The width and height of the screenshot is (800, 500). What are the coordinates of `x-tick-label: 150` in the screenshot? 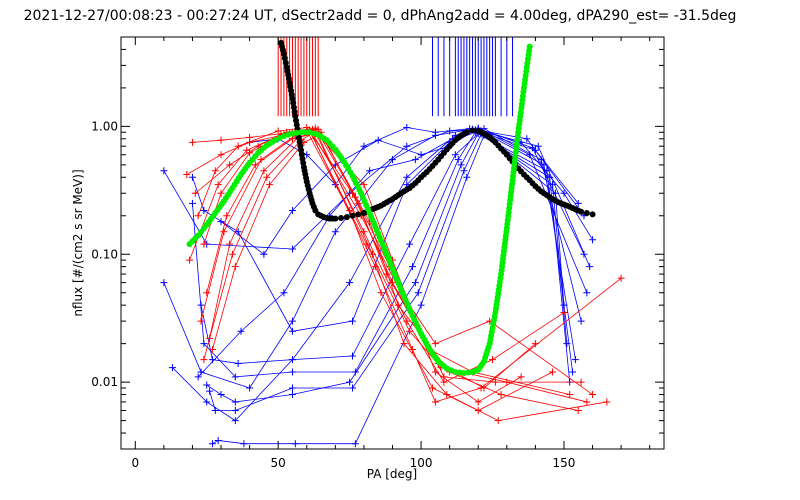 It's located at (564, 463).